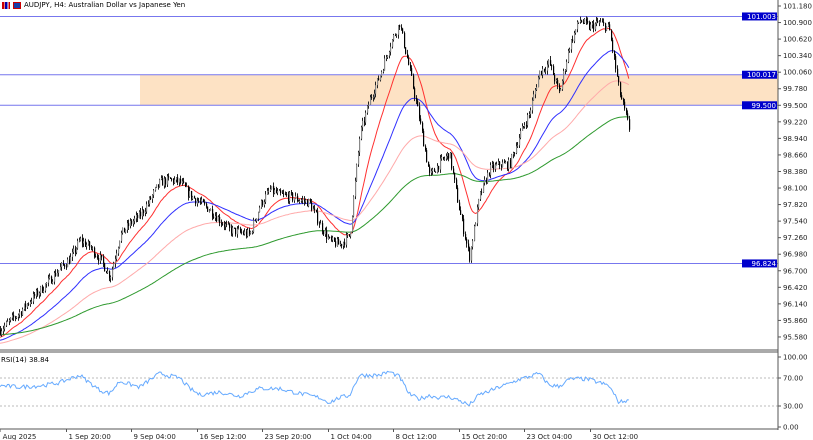 The image size is (813, 440). Describe the element at coordinates (795, 189) in the screenshot. I see `price-tick-label: 98.100` at that location.